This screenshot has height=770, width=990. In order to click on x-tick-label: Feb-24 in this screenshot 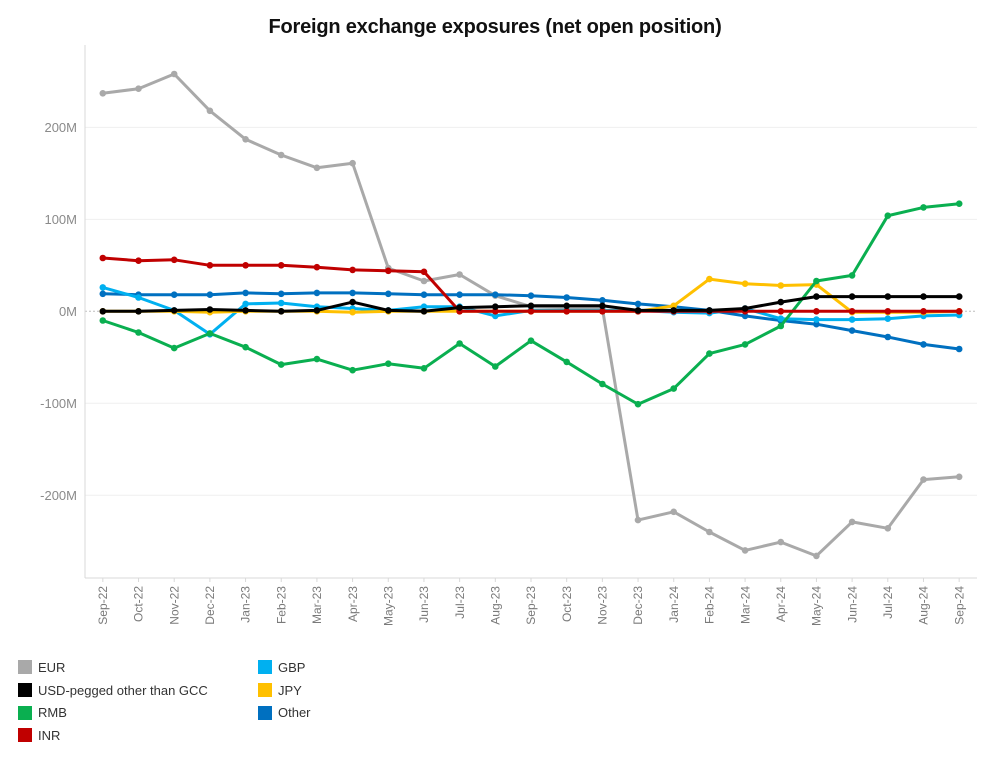, I will do `click(710, 605)`.